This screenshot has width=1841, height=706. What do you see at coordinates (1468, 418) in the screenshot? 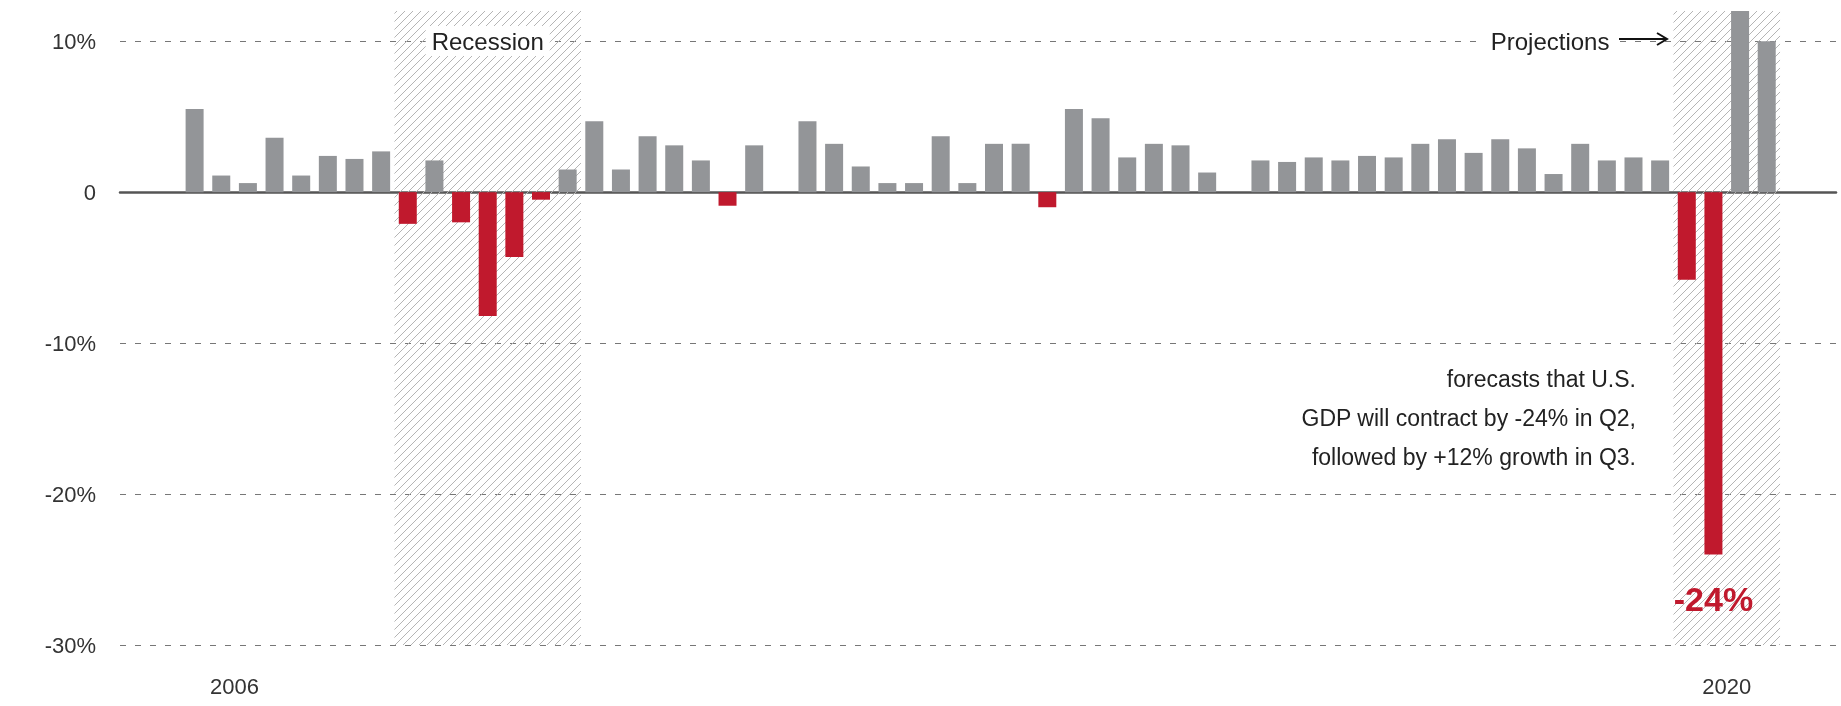
I see `annotation: forecasts that U.S. GDP will contract by -24% in Q2, followed by +12% growth in Q3.` at bounding box center [1468, 418].